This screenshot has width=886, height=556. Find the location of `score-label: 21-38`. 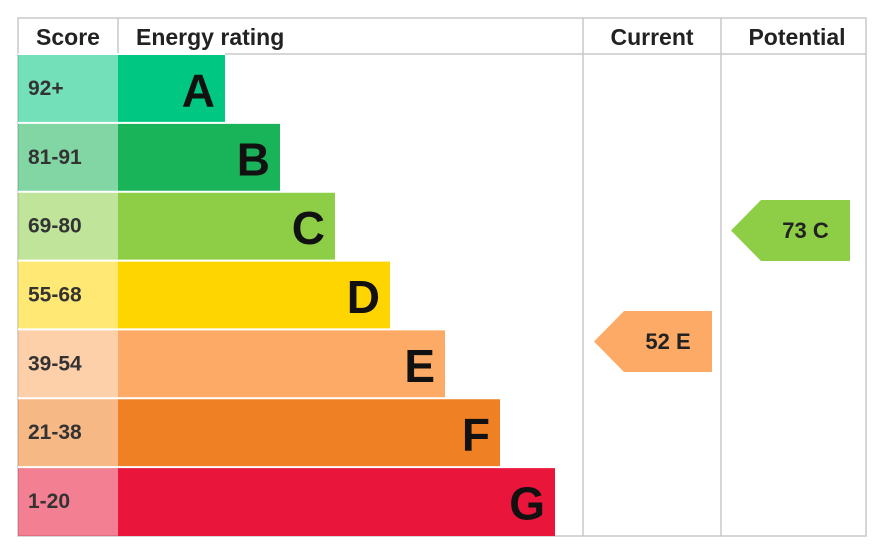

score-label: 21-38 is located at coordinates (55, 432).